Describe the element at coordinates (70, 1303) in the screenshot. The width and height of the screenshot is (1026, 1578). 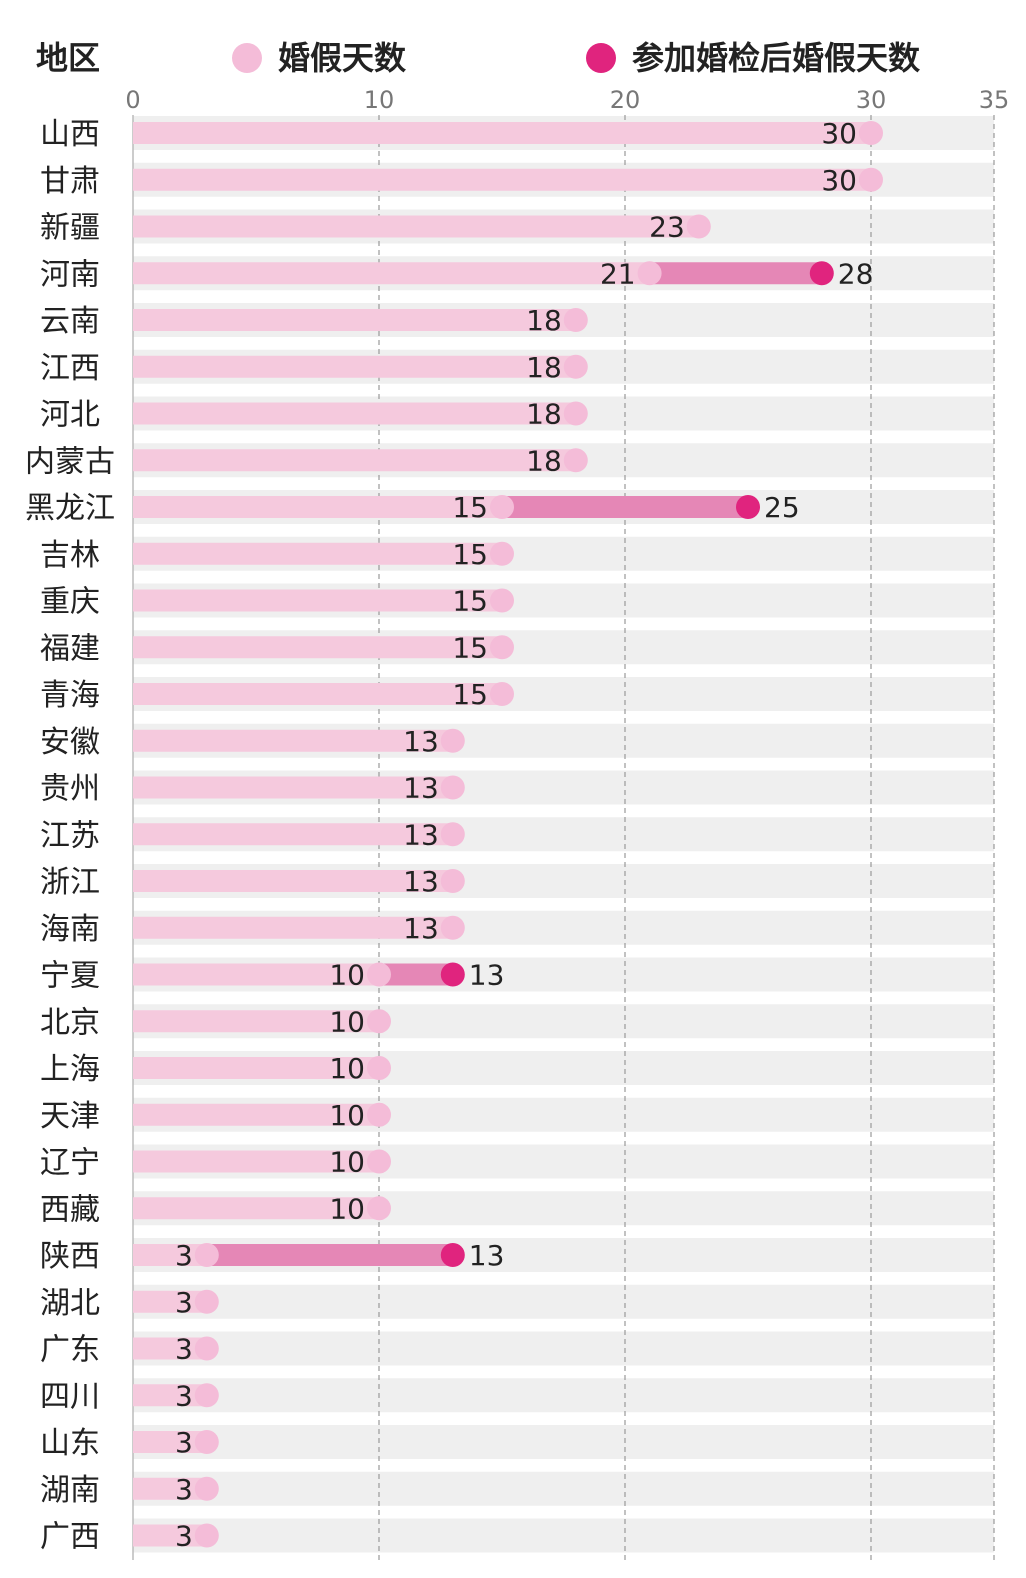
I see `category-label: 湖北` at that location.